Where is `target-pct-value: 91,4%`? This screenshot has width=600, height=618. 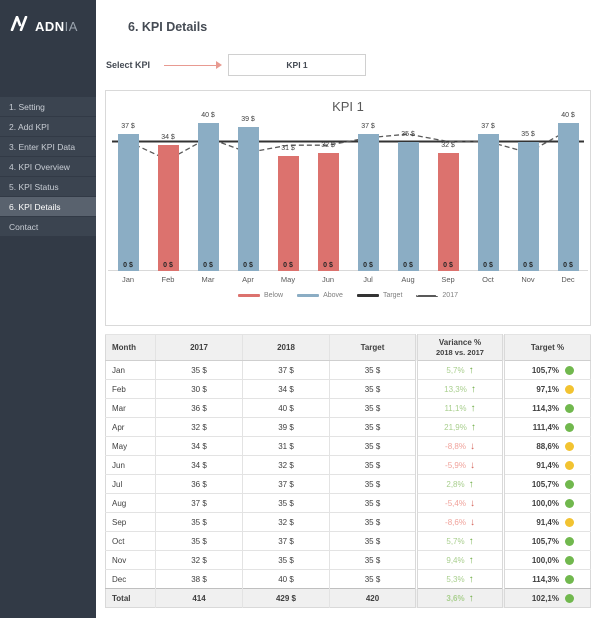
target-pct-value: 91,4% is located at coordinates (547, 522).